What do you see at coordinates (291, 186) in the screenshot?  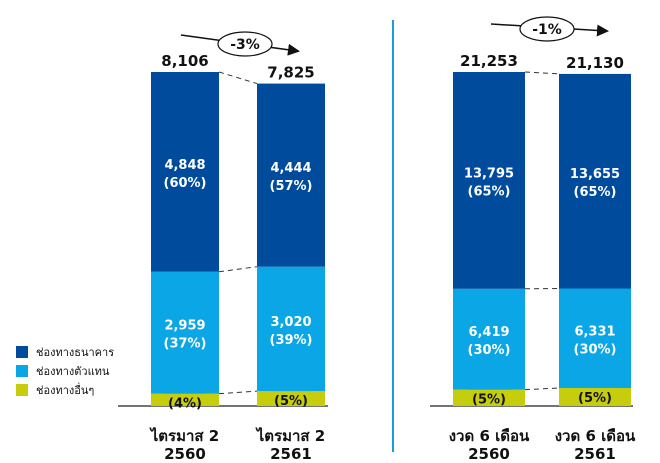 I see `data-label-percent: (57%)` at bounding box center [291, 186].